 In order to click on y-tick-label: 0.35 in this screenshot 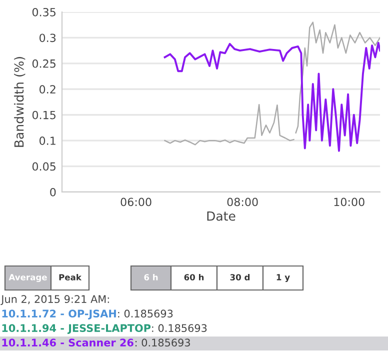, I will do `click(44, 12)`.